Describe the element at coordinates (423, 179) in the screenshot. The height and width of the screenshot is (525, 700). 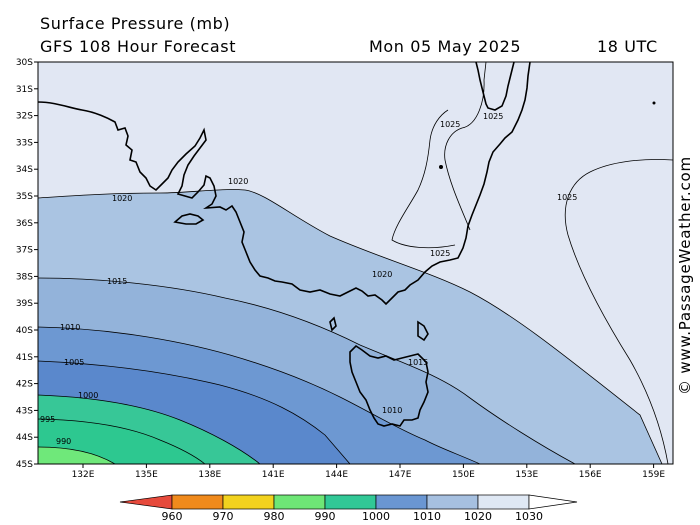
I see `isobar-1025-west` at that location.